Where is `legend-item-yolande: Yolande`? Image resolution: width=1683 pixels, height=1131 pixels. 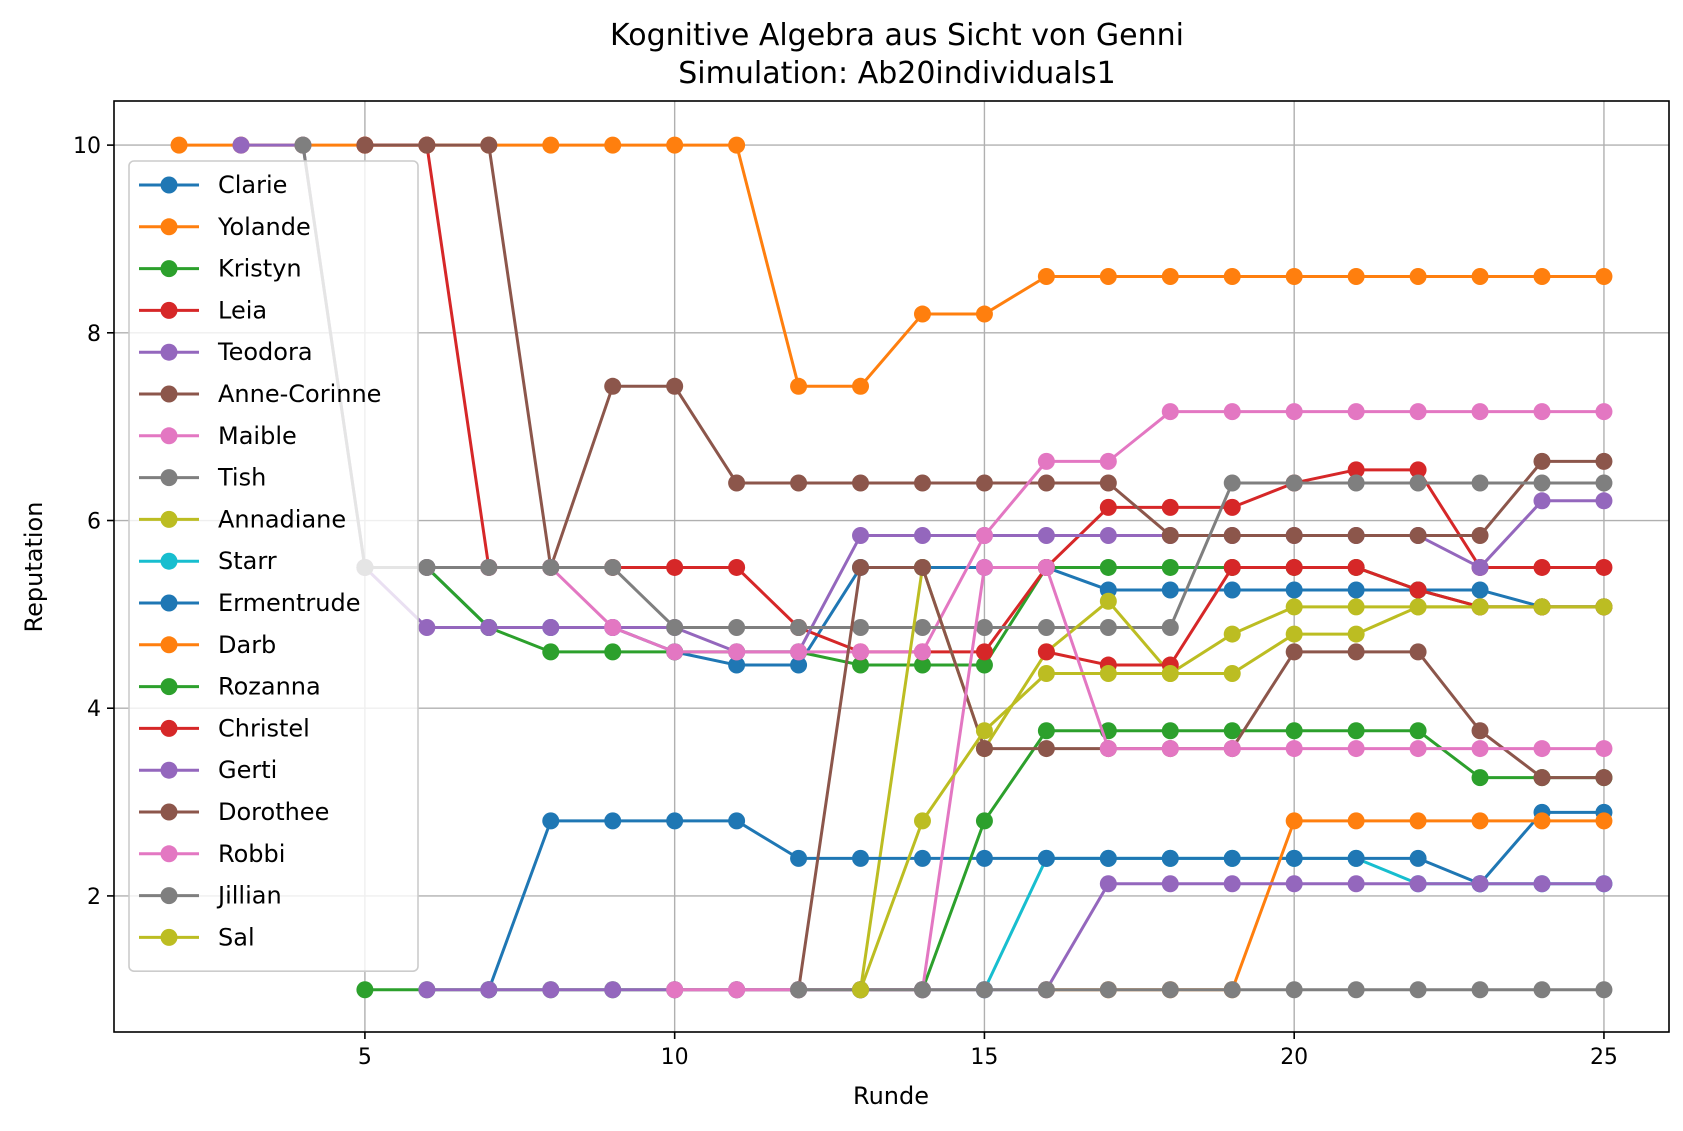 legend-item-yolande: Yolande is located at coordinates (225, 227).